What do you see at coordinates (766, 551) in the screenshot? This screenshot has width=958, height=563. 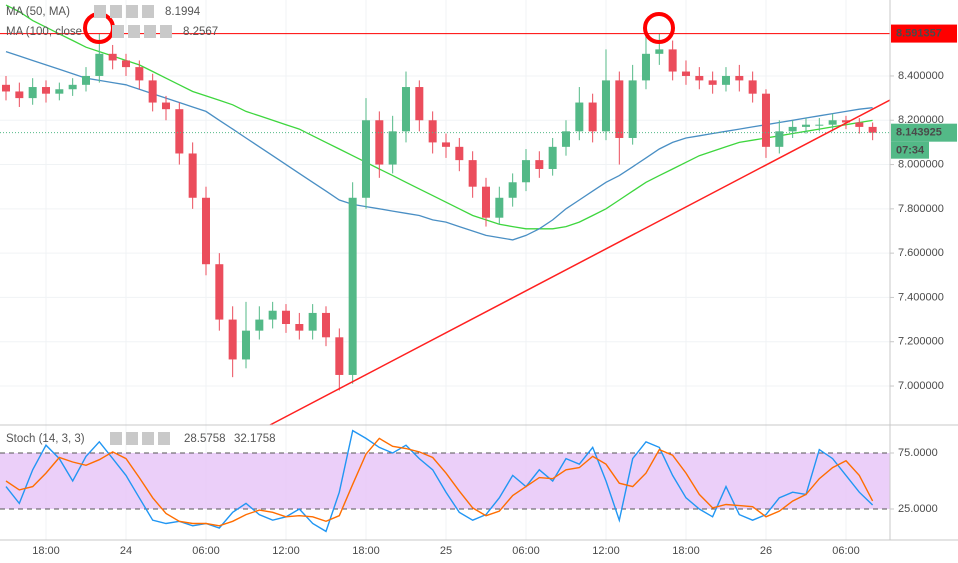 I see `x-tick-label: 26` at bounding box center [766, 551].